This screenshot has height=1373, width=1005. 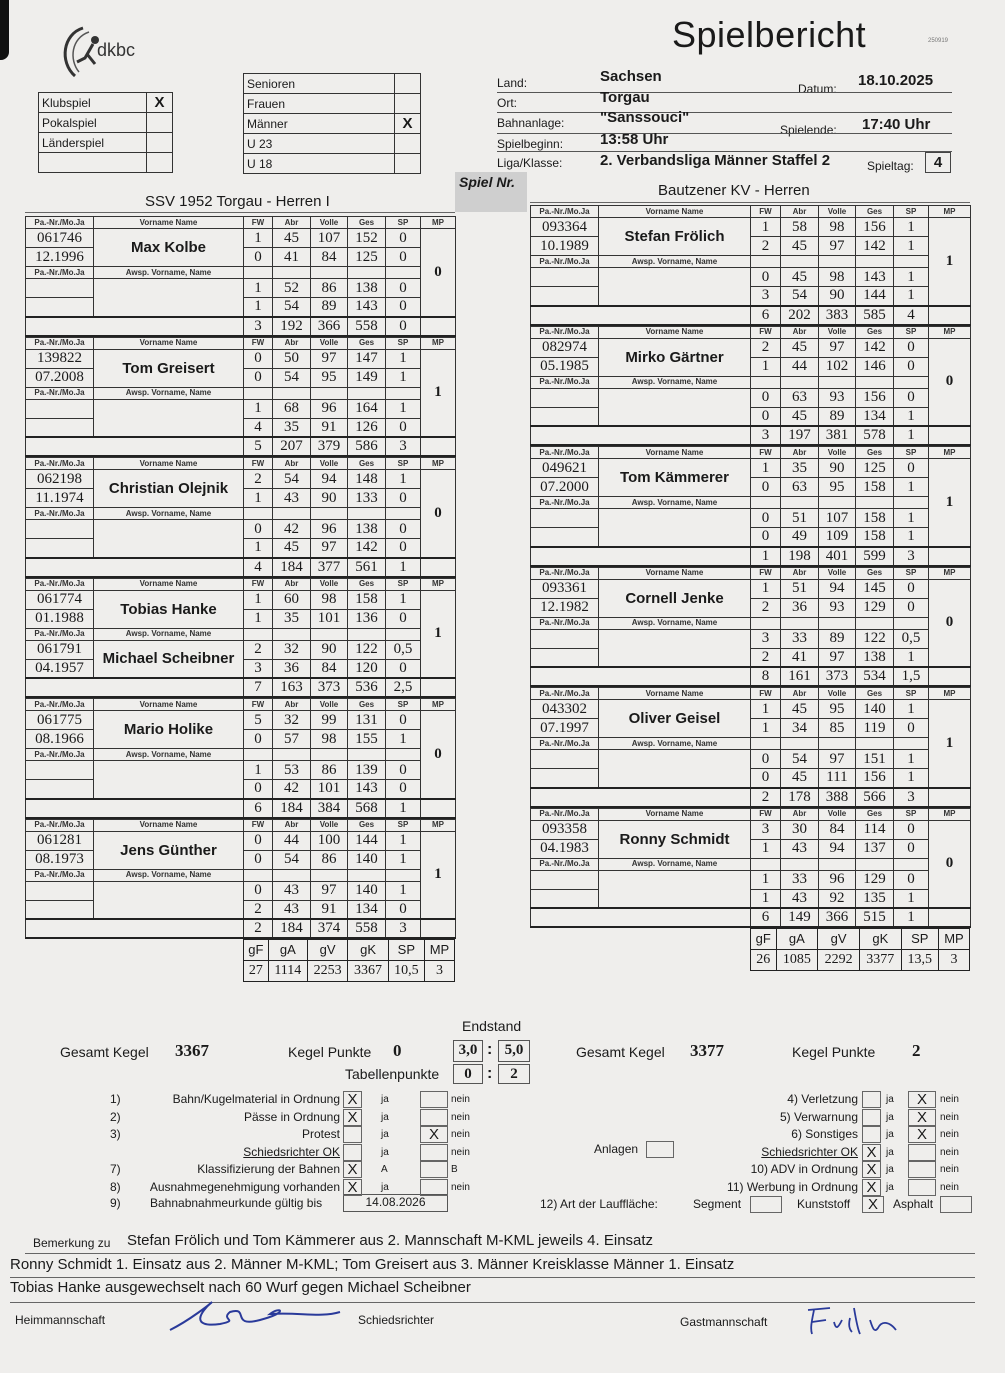 I want to click on checklist-num: 1), so click(x=115, y=1099).